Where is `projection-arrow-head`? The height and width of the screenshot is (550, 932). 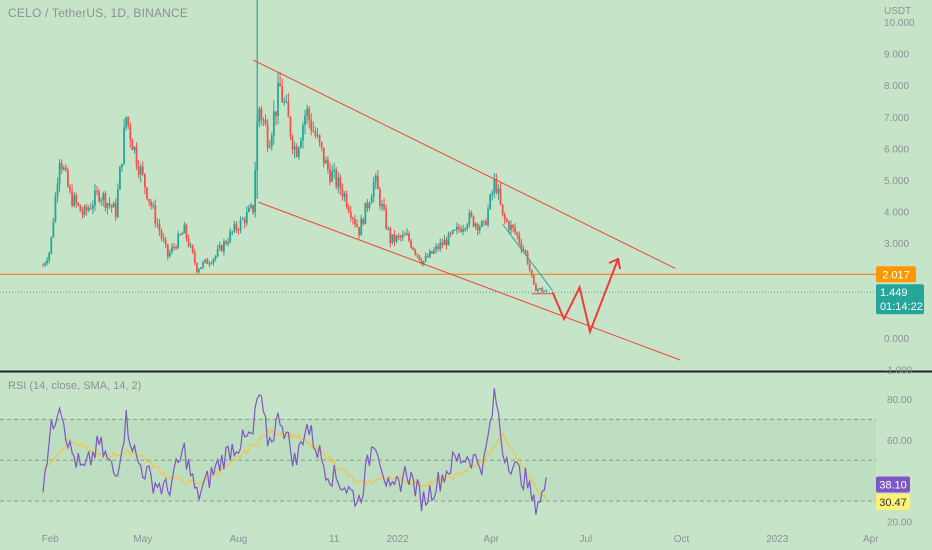
projection-arrow-head is located at coordinates (615, 263).